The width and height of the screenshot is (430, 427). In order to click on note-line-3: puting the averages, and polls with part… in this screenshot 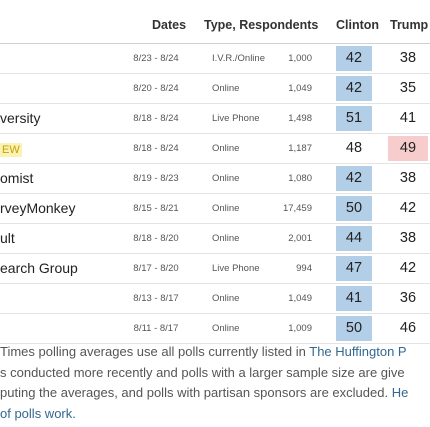, I will do `click(196, 392)`.